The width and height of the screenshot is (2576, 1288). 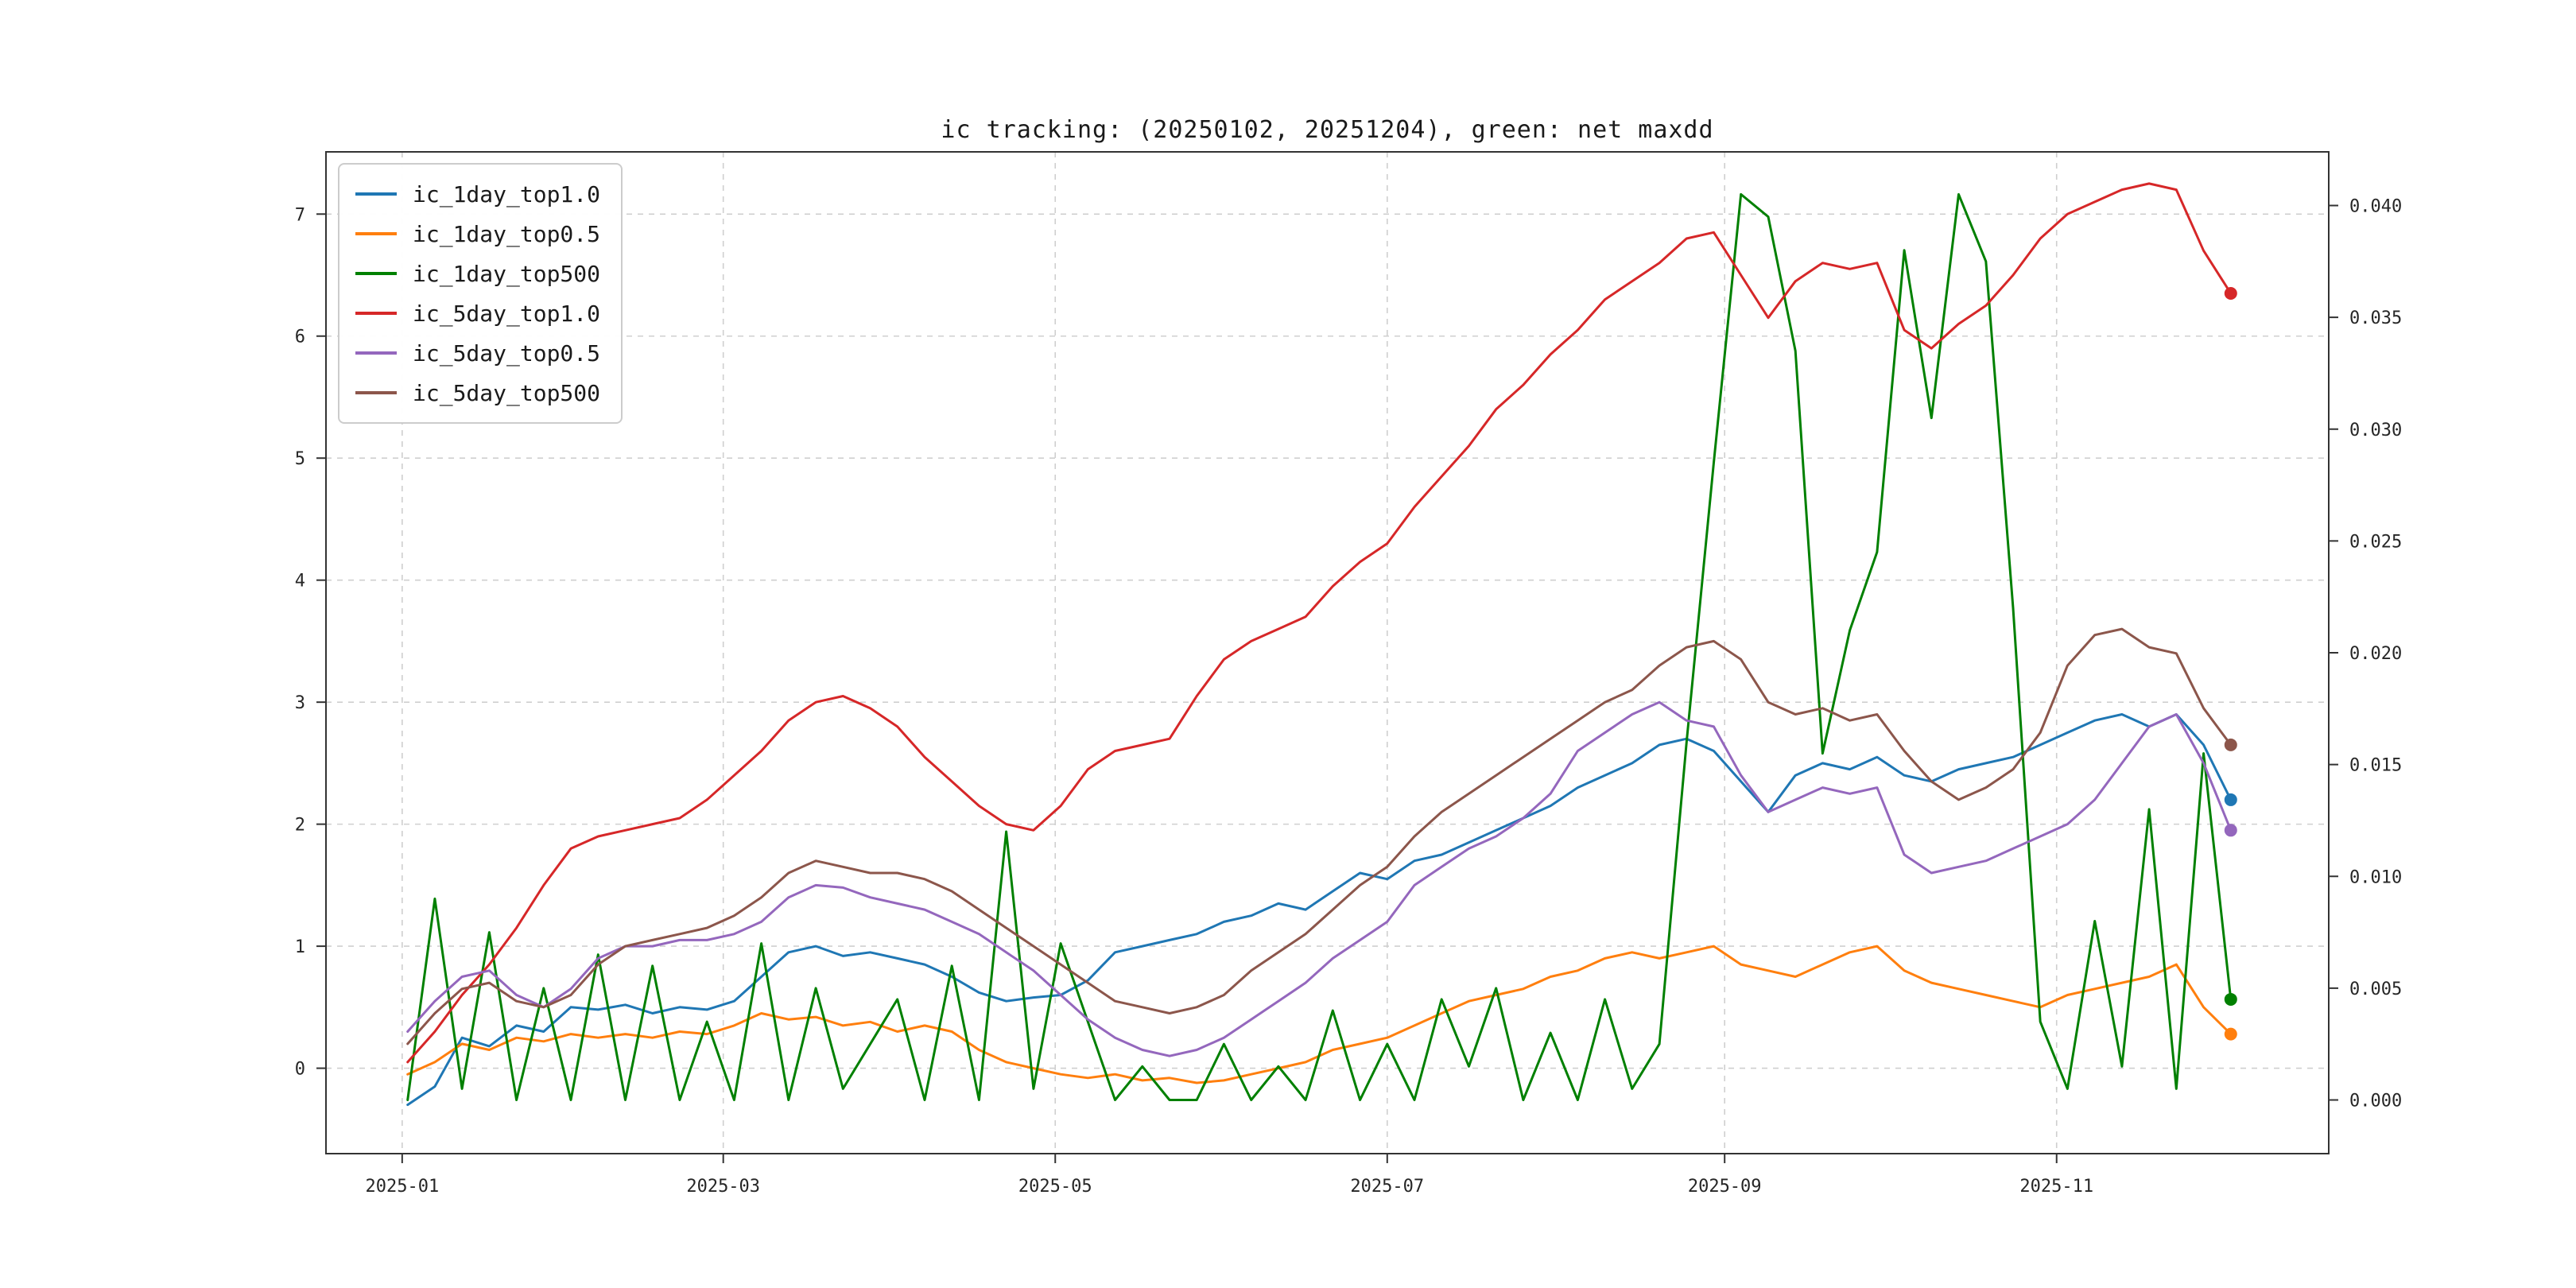 I want to click on right-tick-label: 0.010, so click(x=2375, y=877).